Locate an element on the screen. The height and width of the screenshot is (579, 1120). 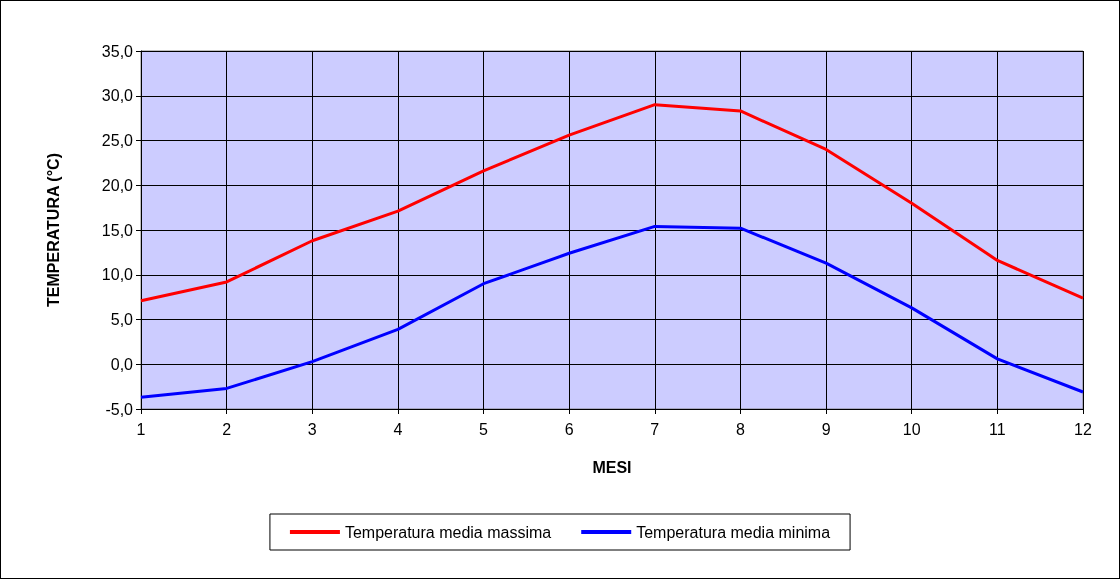
y-tick-label: 35,0 is located at coordinates (117, 51).